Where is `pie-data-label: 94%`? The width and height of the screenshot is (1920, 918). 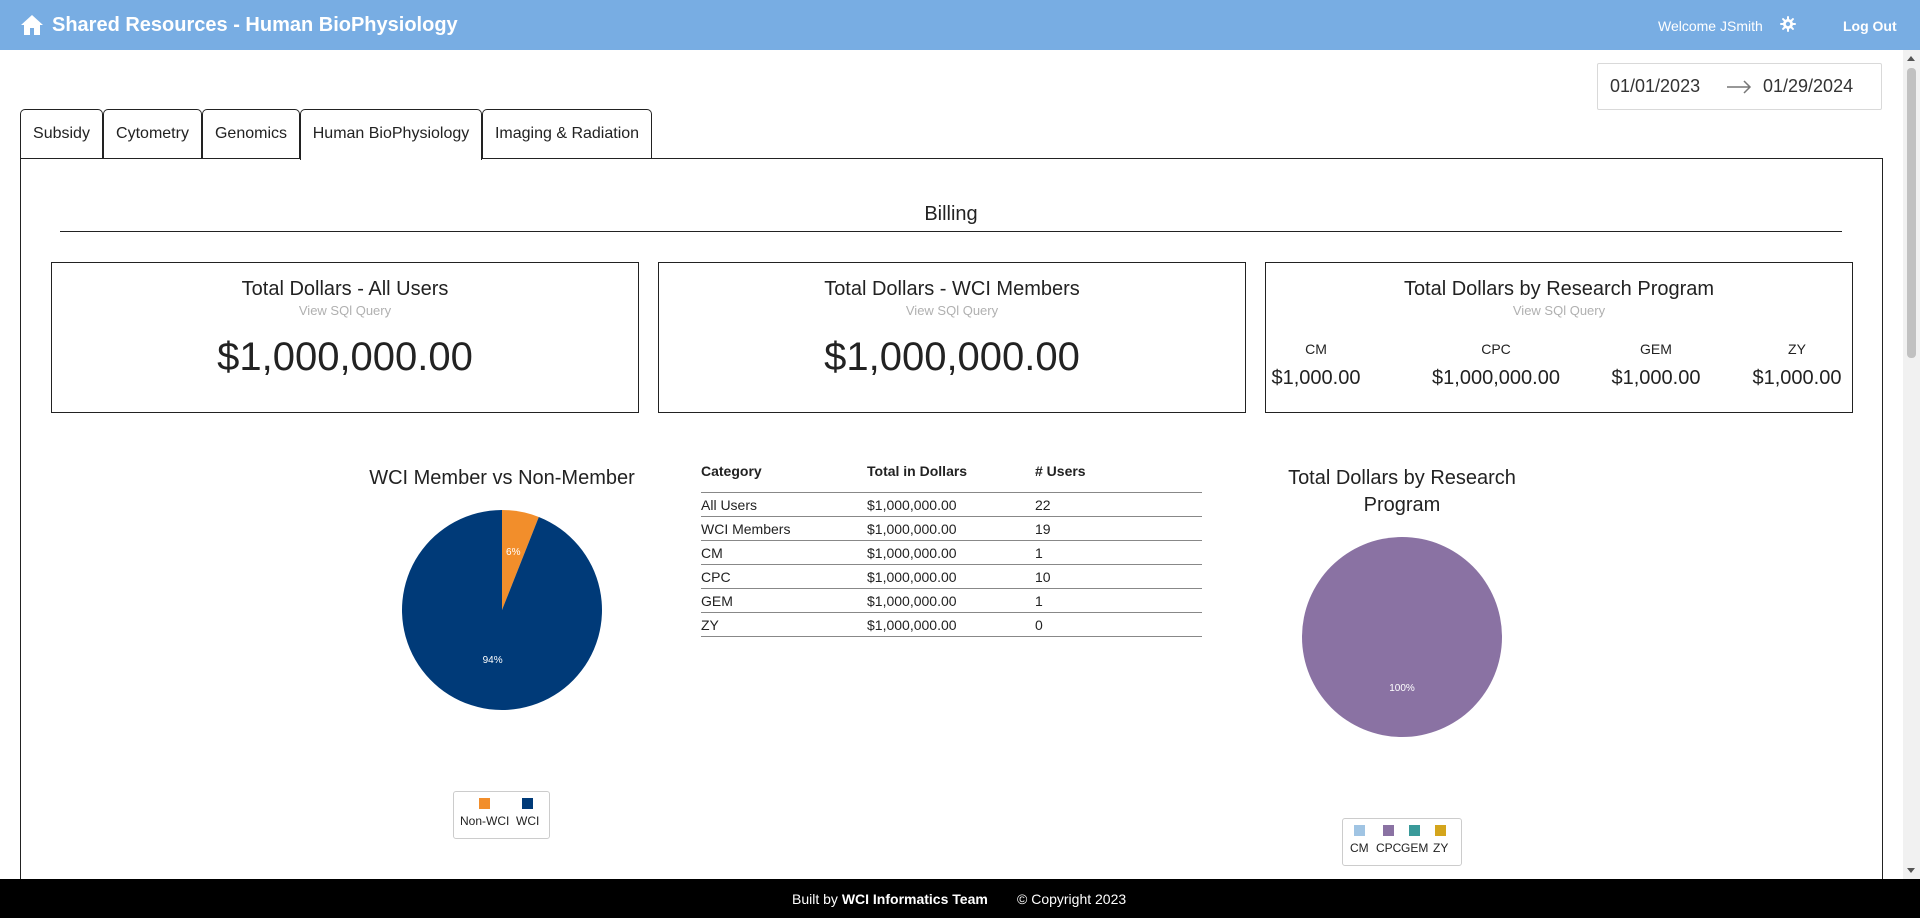 pie-data-label: 94% is located at coordinates (493, 660).